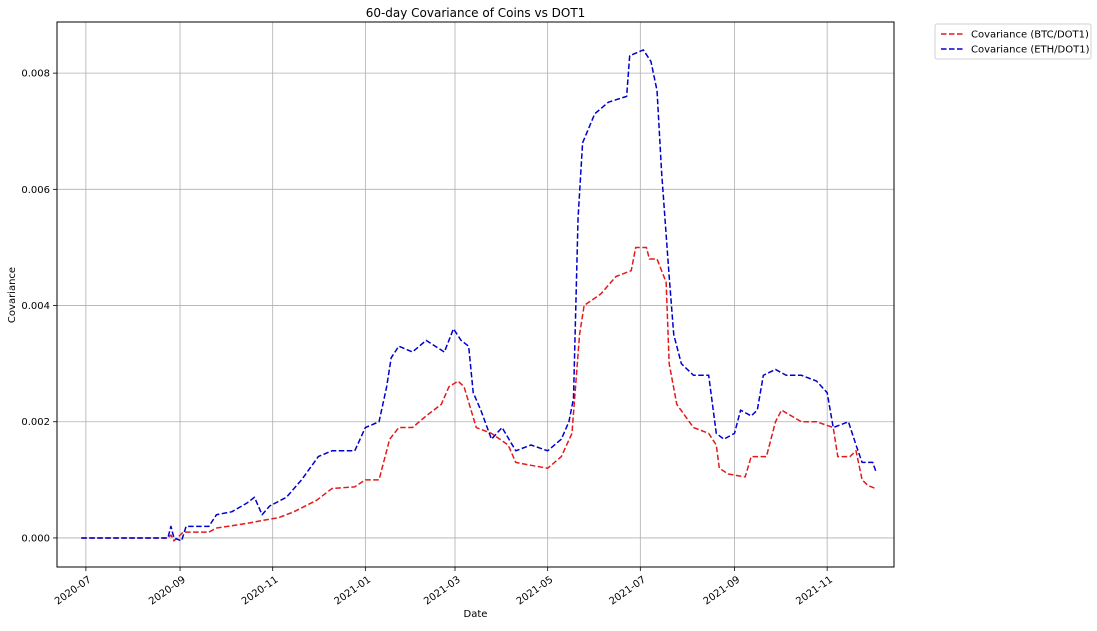  I want to click on chart-title: 60-day Covariance of Coins vs DOT1, so click(476, 13).